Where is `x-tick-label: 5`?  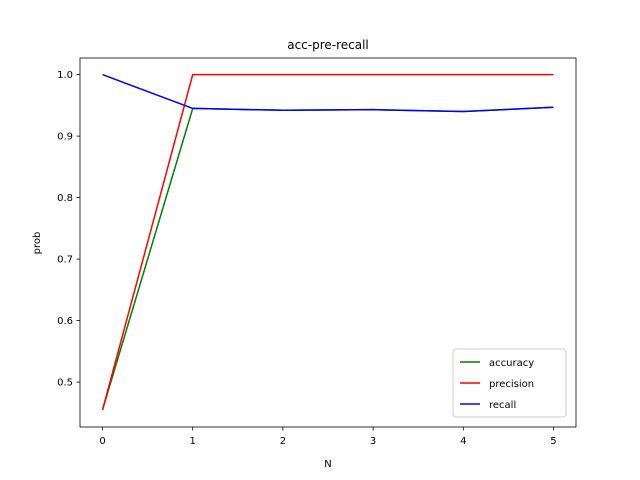
x-tick-label: 5 is located at coordinates (553, 441).